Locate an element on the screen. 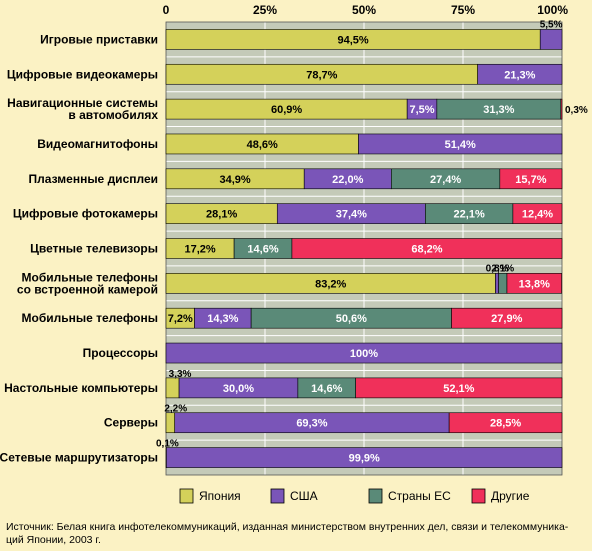 The width and height of the screenshot is (592, 551). data-label: 0,8% is located at coordinates (497, 268).